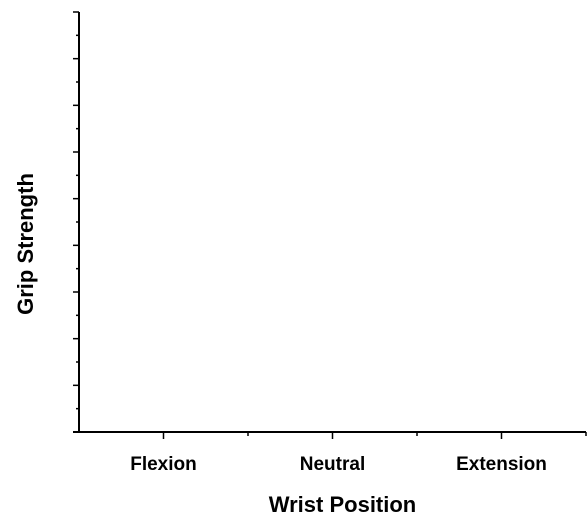 The width and height of the screenshot is (587, 523). What do you see at coordinates (343, 504) in the screenshot?
I see `x-axis-title: Wrist Position` at bounding box center [343, 504].